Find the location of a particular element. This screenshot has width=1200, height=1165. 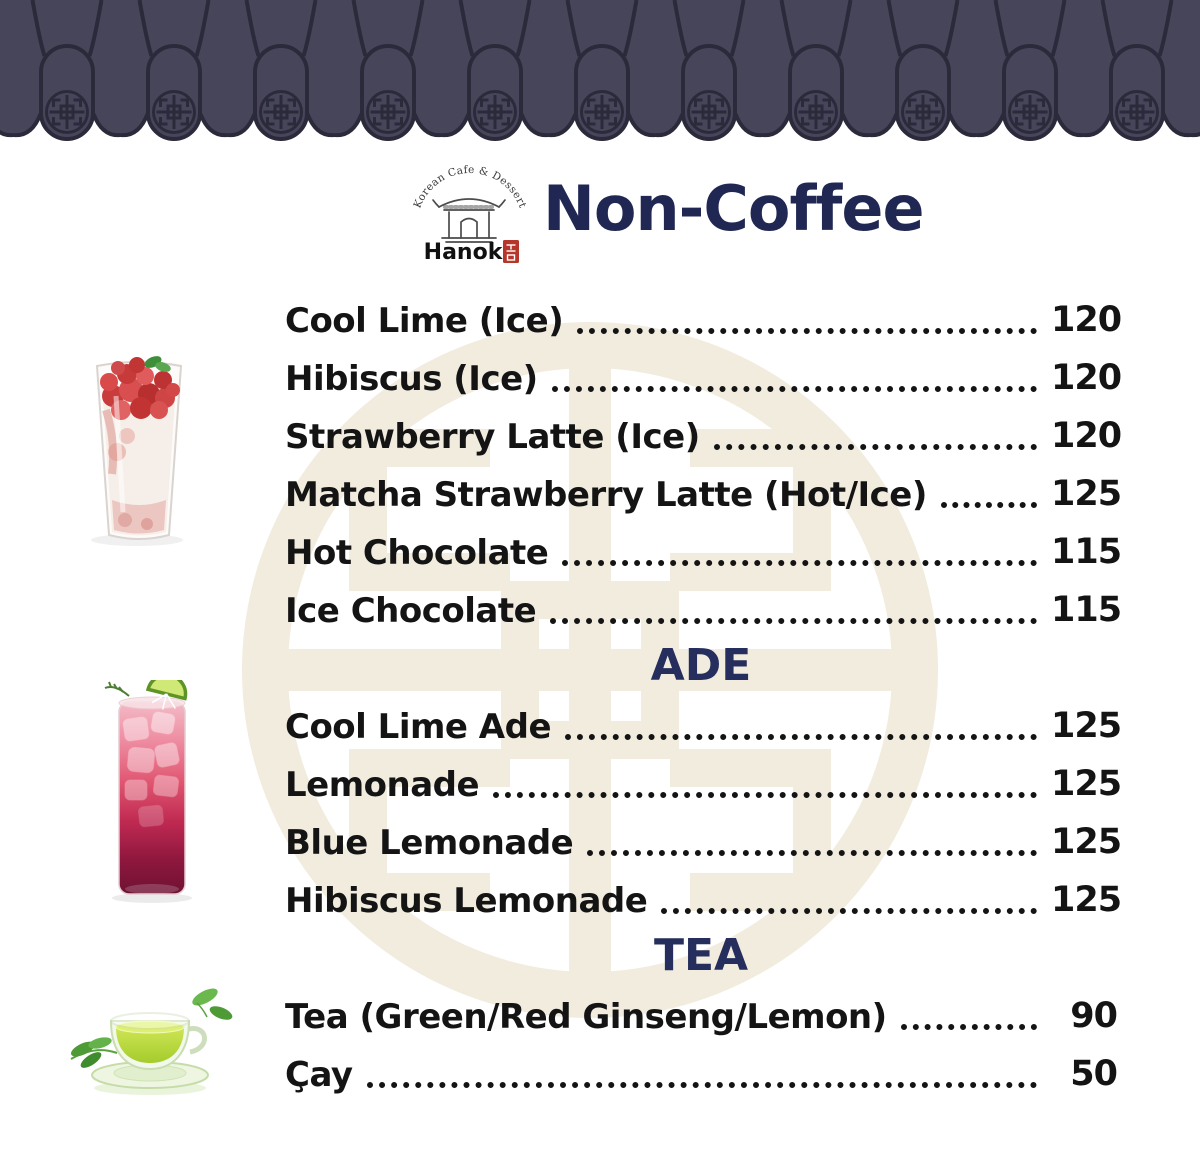

tea-leaves-top-right is located at coordinates (212, 1004).